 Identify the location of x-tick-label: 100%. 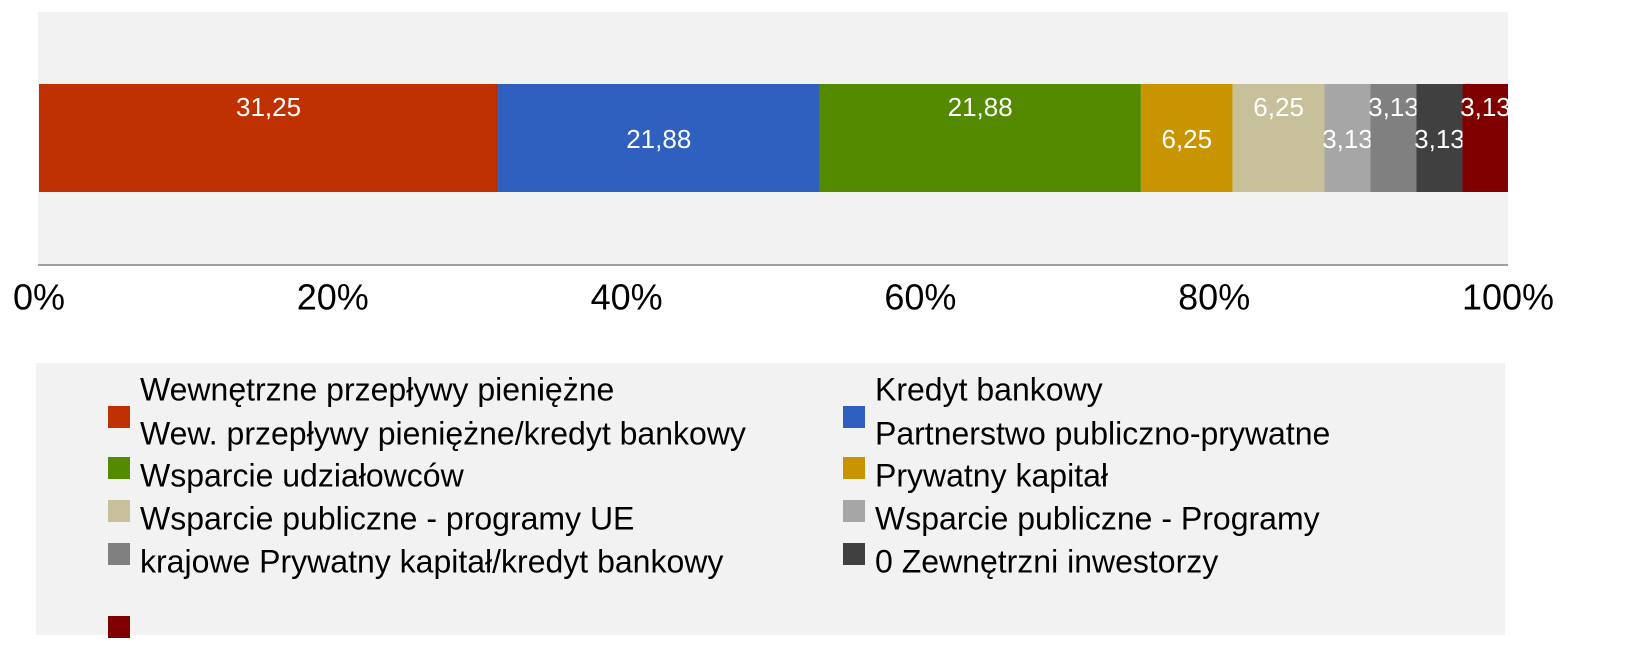
(1508, 297).